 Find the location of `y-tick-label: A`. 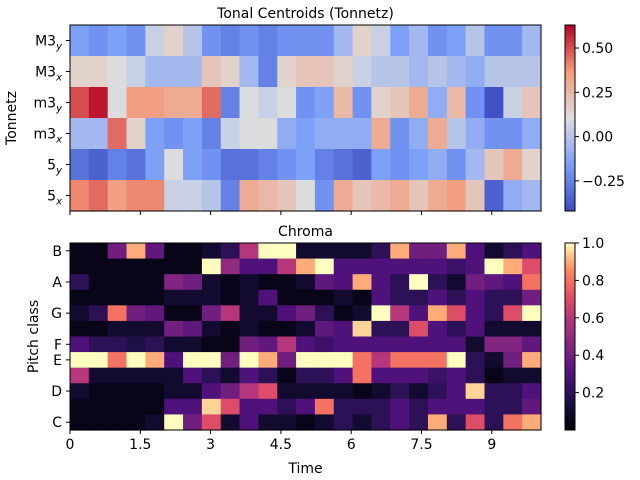

y-tick-label: A is located at coordinates (57, 283).